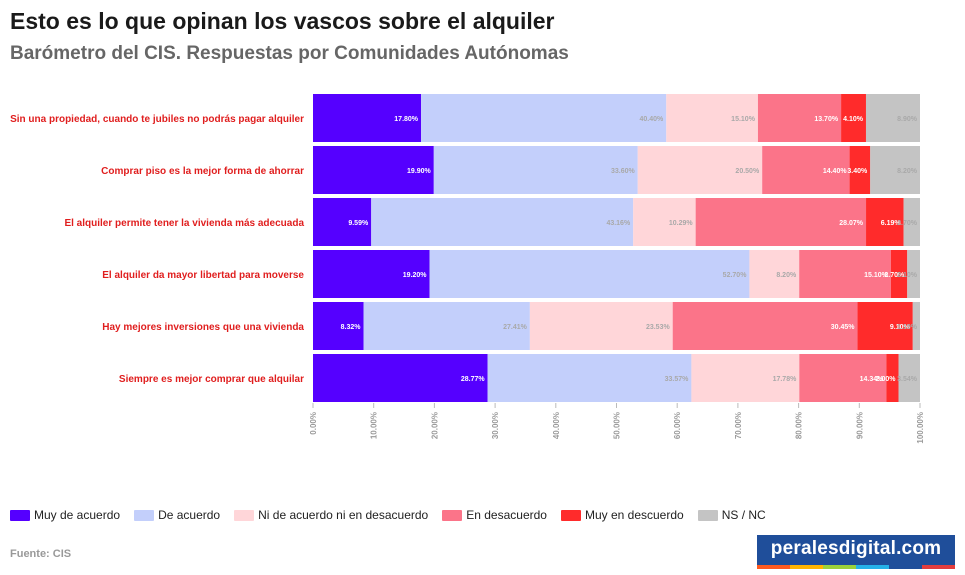 The image size is (965, 575). Describe the element at coordinates (856, 567) in the screenshot. I see `brand-logo-stripe` at that location.